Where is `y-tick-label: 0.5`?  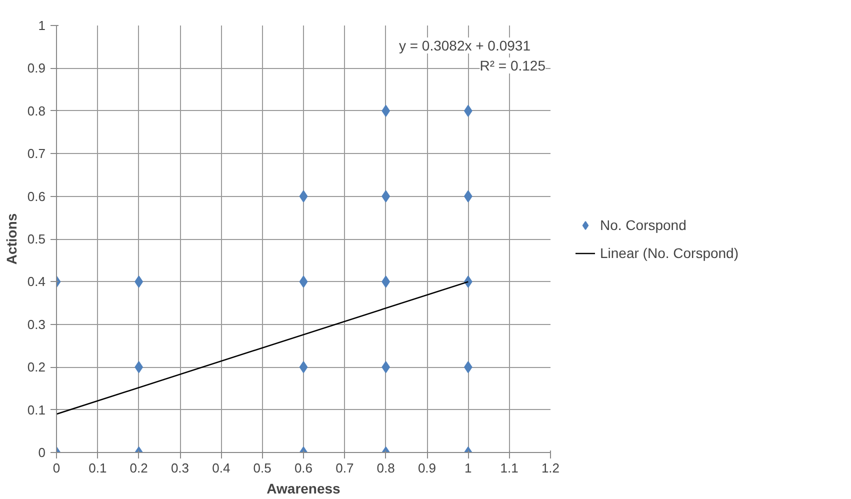
y-tick-label: 0.5 is located at coordinates (36, 239).